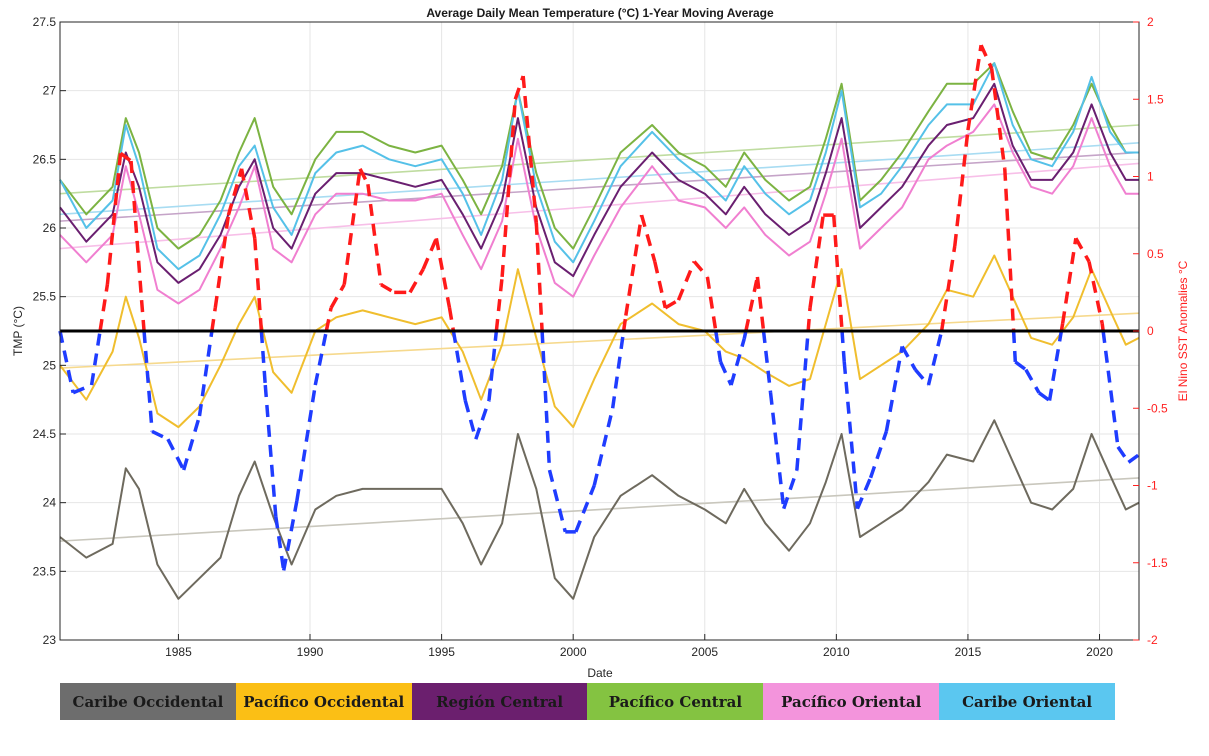  Describe the element at coordinates (441, 652) in the screenshot. I see `x-tick-label: 1995` at that location.